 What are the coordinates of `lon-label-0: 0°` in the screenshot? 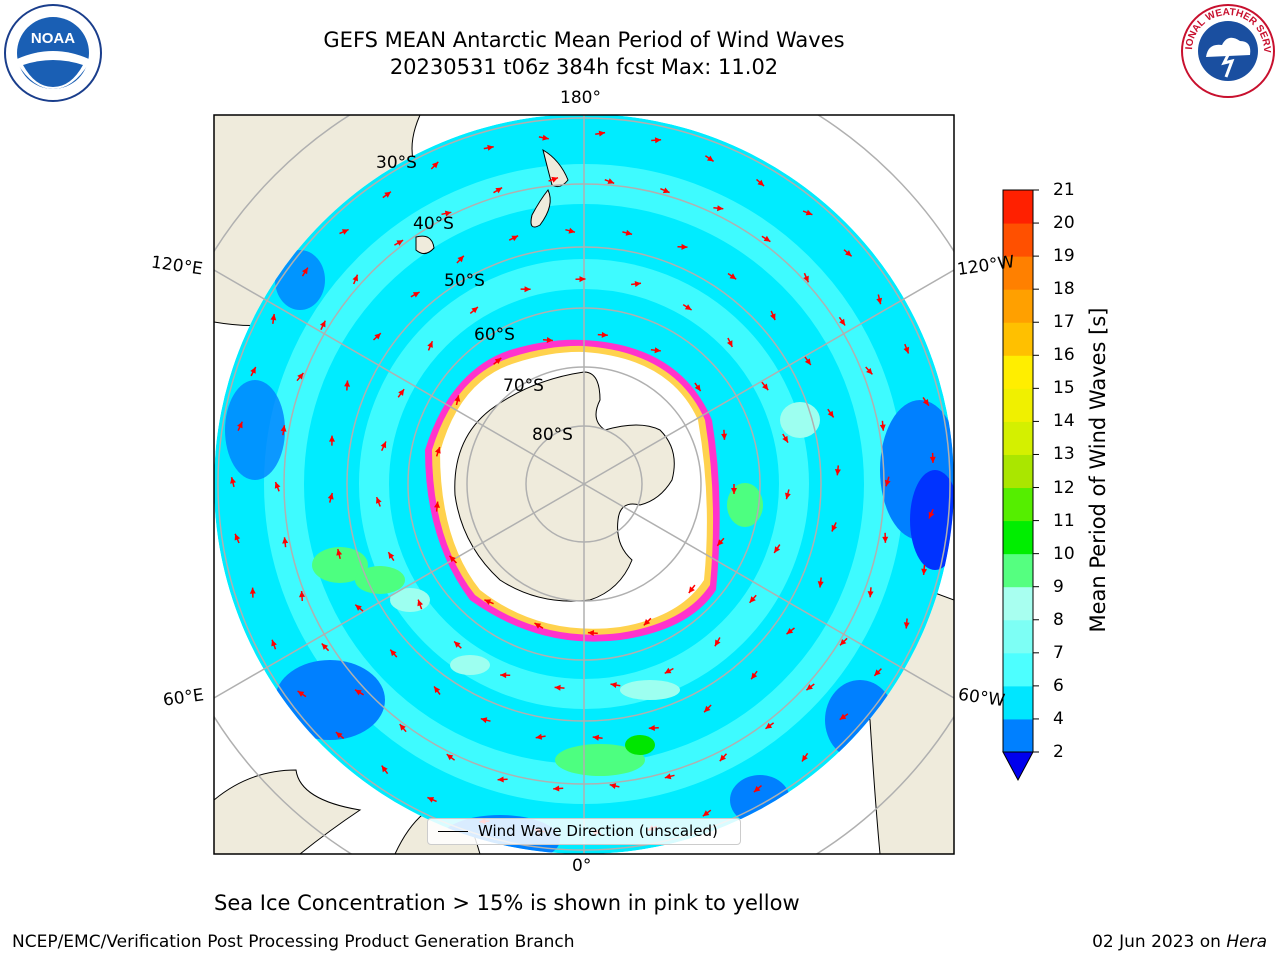 It's located at (582, 866).